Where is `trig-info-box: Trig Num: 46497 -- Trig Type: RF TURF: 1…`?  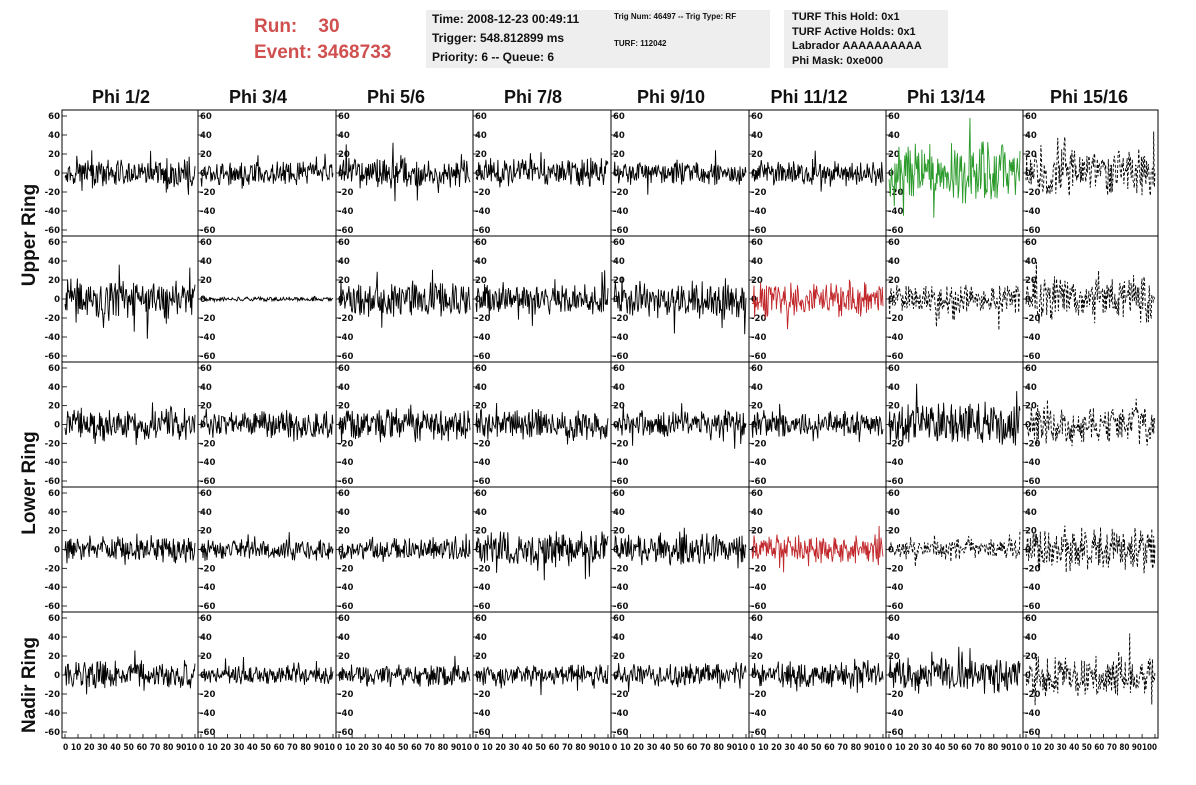
trig-info-box: Trig Num: 46497 -- Trig Type: RF TURF: 1… is located at coordinates (688, 39).